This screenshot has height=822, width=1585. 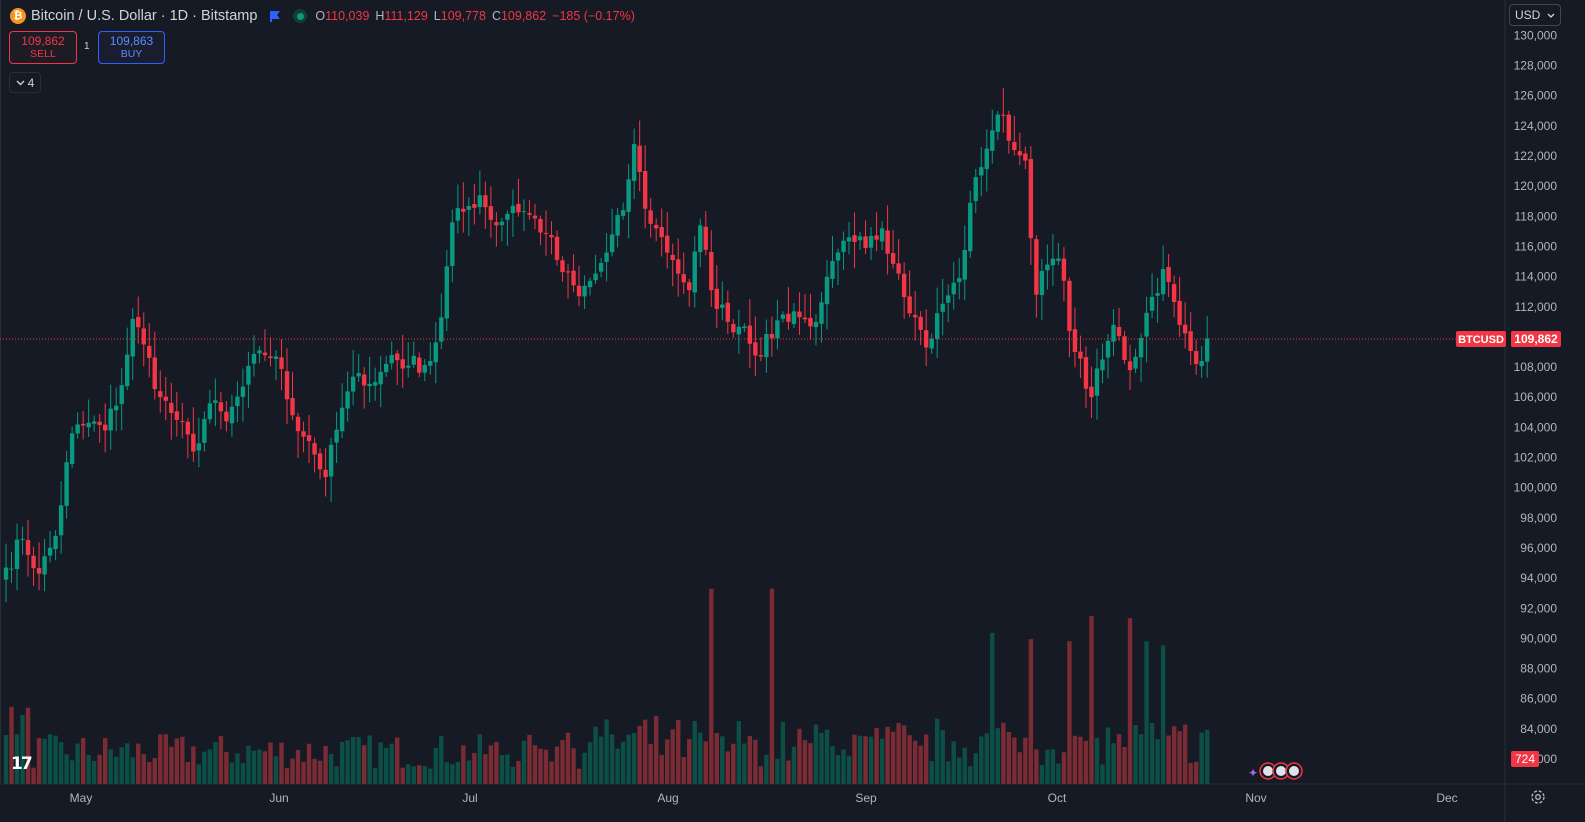 What do you see at coordinates (1278, 771) in the screenshot?
I see `economic-events-icons: ✦` at bounding box center [1278, 771].